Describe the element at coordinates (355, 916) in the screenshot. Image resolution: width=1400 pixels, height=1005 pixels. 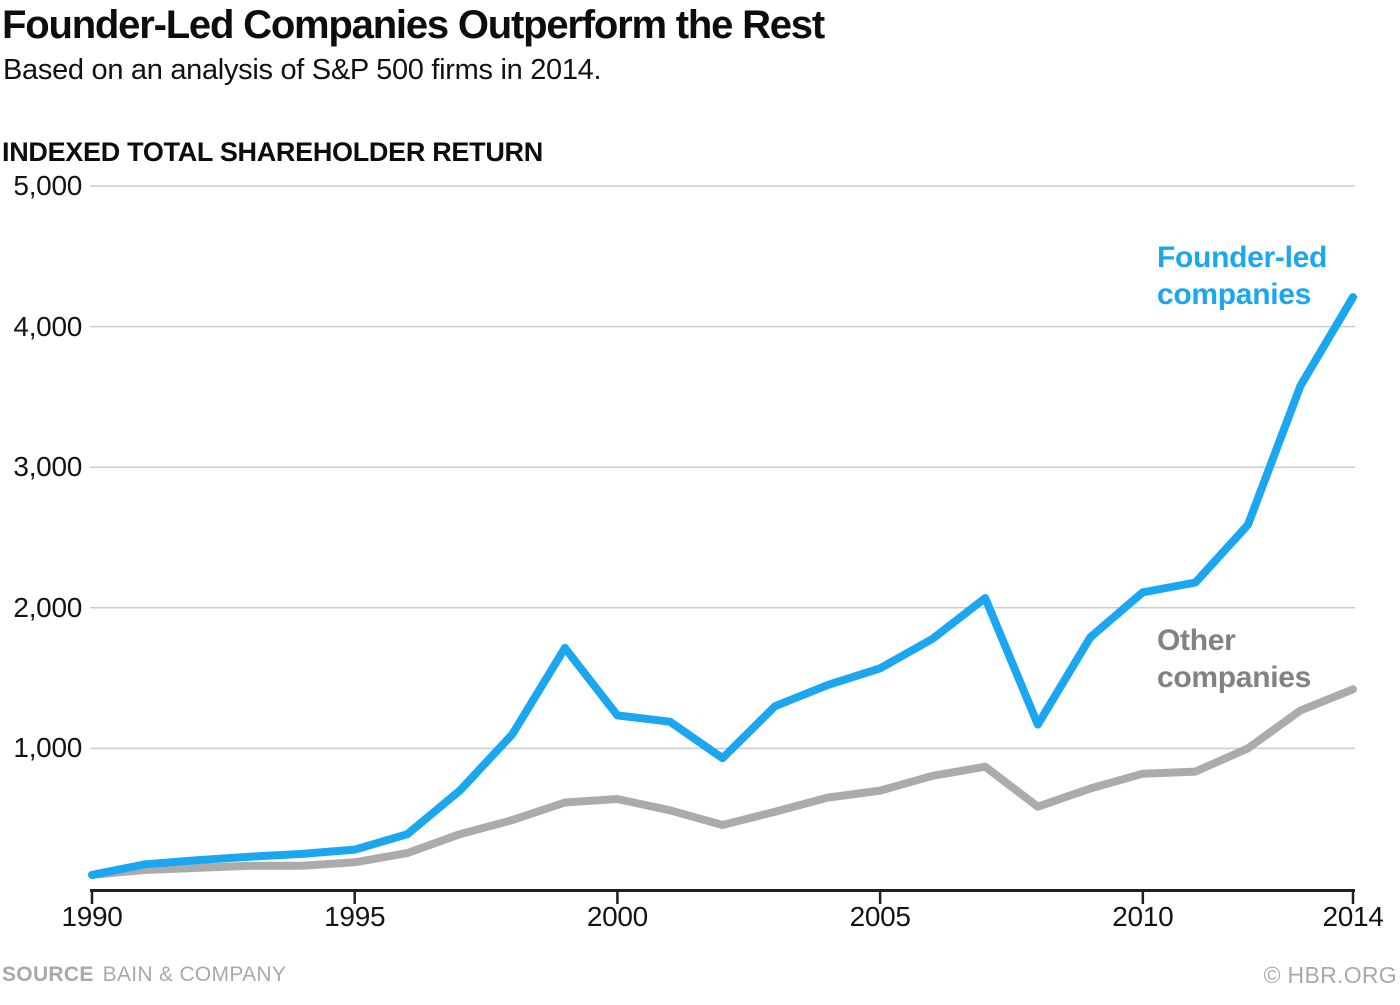
I see `x-axis-tick-label: 1995` at that location.